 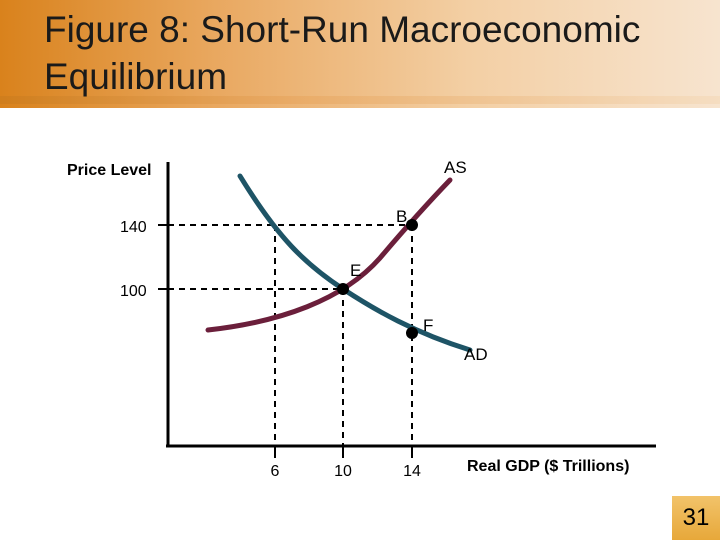 I want to click on x-axis-label: Real GDP ($ Trillions), so click(x=548, y=466).